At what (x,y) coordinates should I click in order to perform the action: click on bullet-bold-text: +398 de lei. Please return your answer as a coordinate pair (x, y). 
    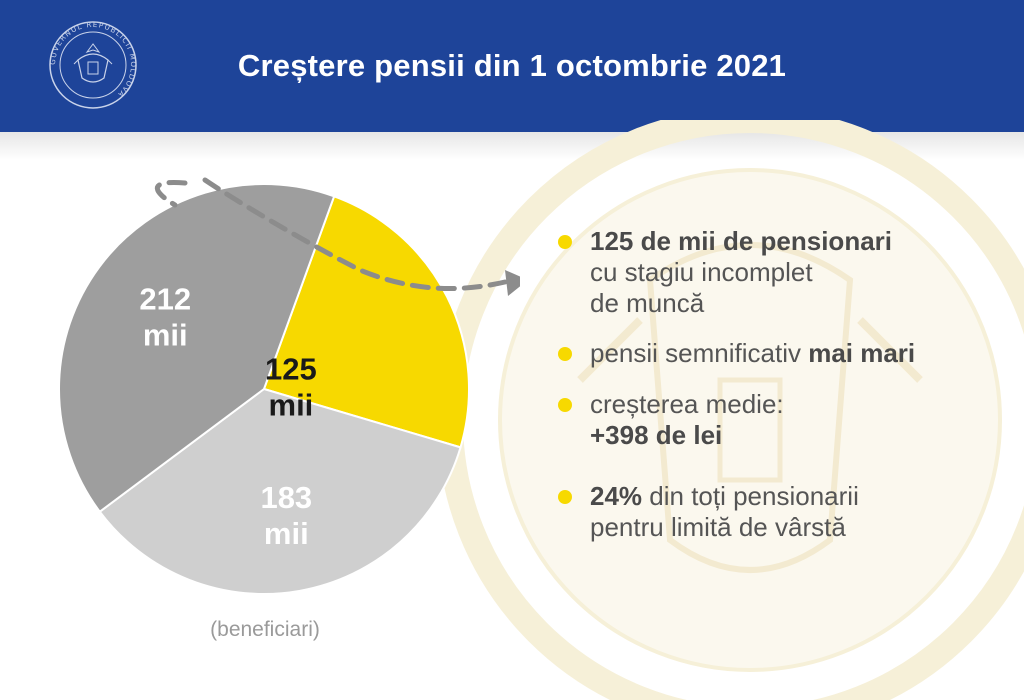
    Looking at the image, I should click on (656, 435).